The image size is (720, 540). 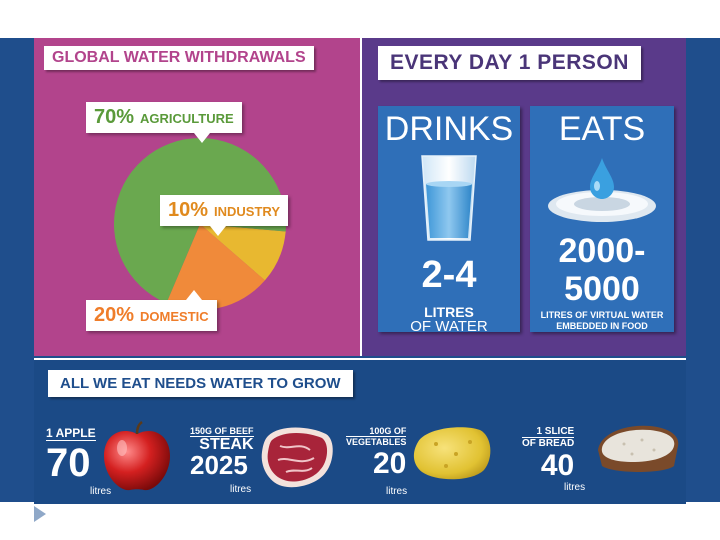 I want to click on eats-title: EATS, so click(x=602, y=129).